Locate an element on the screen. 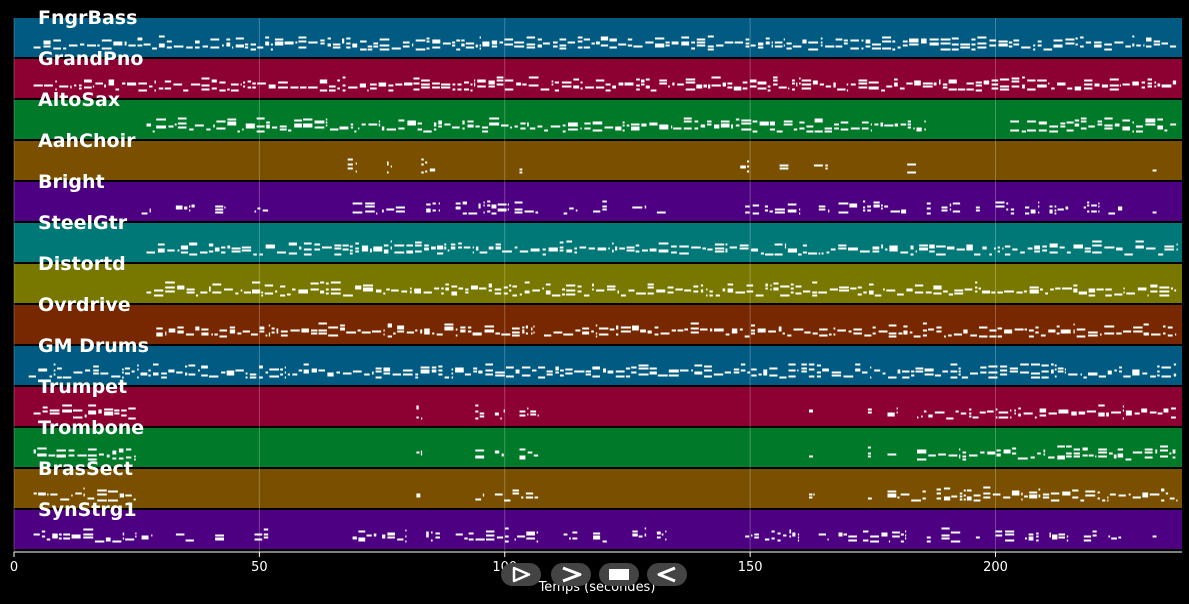 The image size is (1189, 604). x-tick-label: 200 is located at coordinates (995, 567).